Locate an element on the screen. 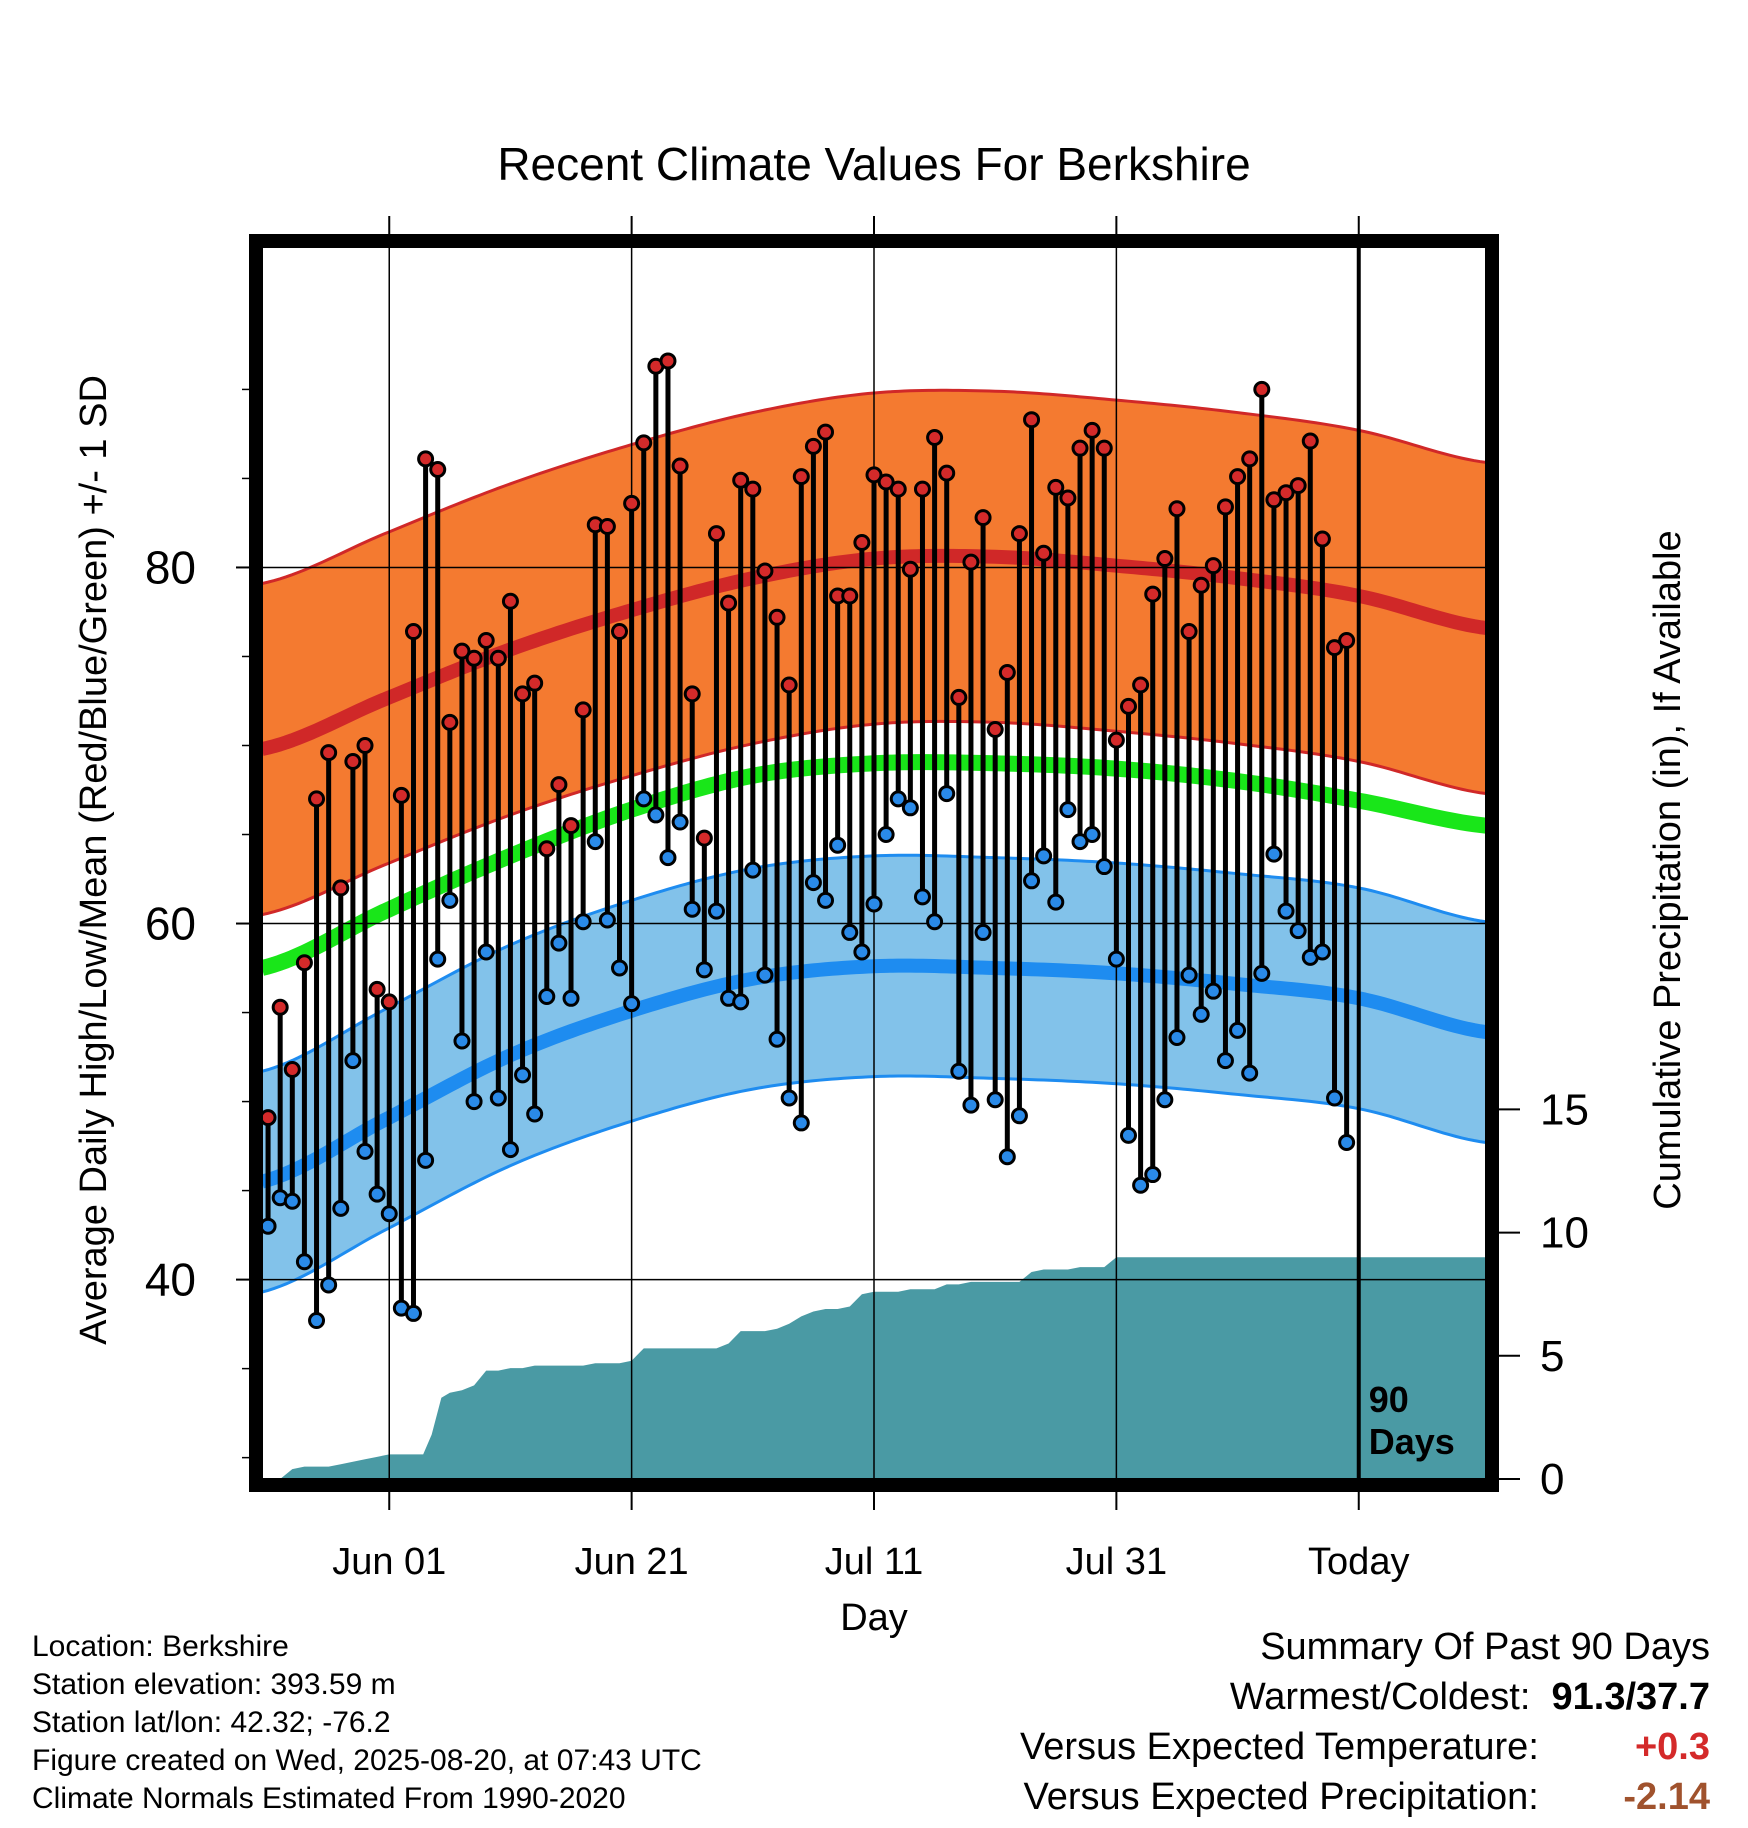 This screenshot has width=1748, height=1828. days-label-line: Days is located at coordinates (1412, 1441).